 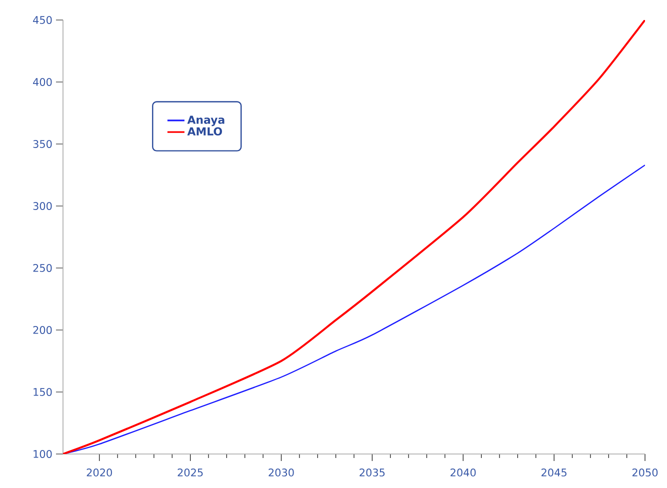 I want to click on y-tick-label: 450, so click(x=42, y=20).